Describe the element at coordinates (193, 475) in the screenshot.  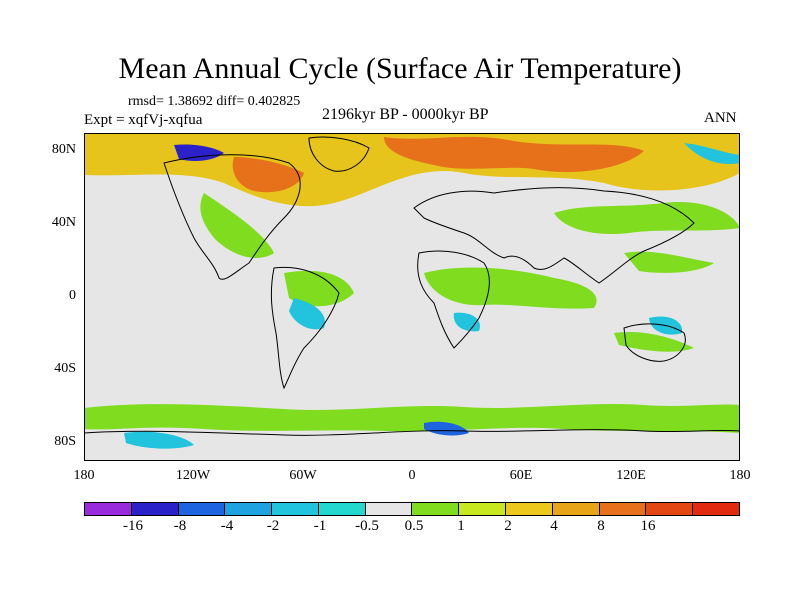
I see `lon-label-120w: 120W` at that location.